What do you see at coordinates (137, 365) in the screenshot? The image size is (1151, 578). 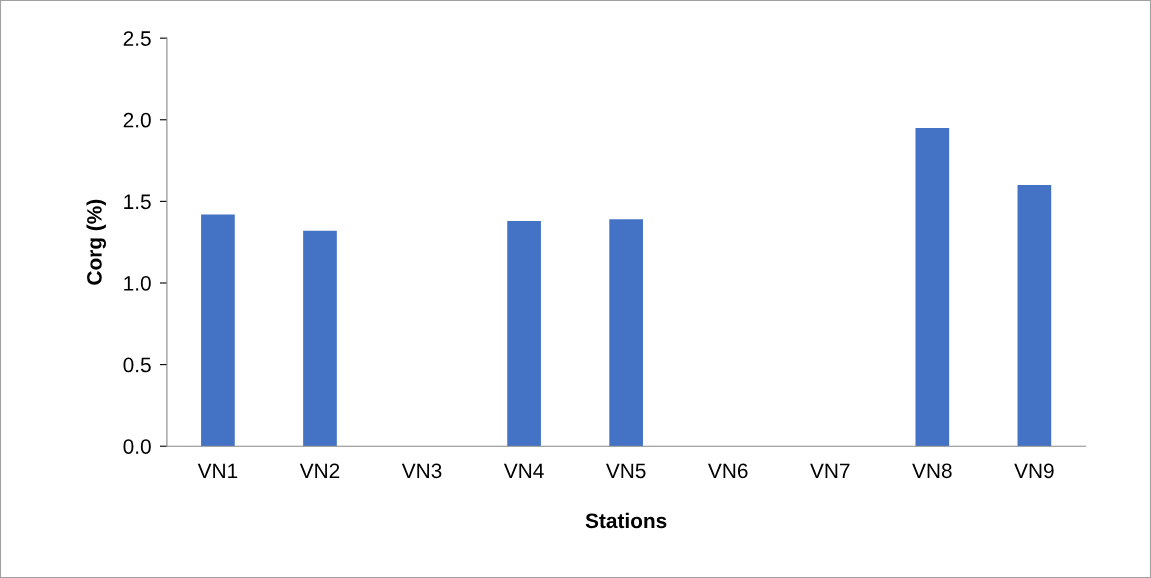 I see `y-tick-label: 0.5` at bounding box center [137, 365].